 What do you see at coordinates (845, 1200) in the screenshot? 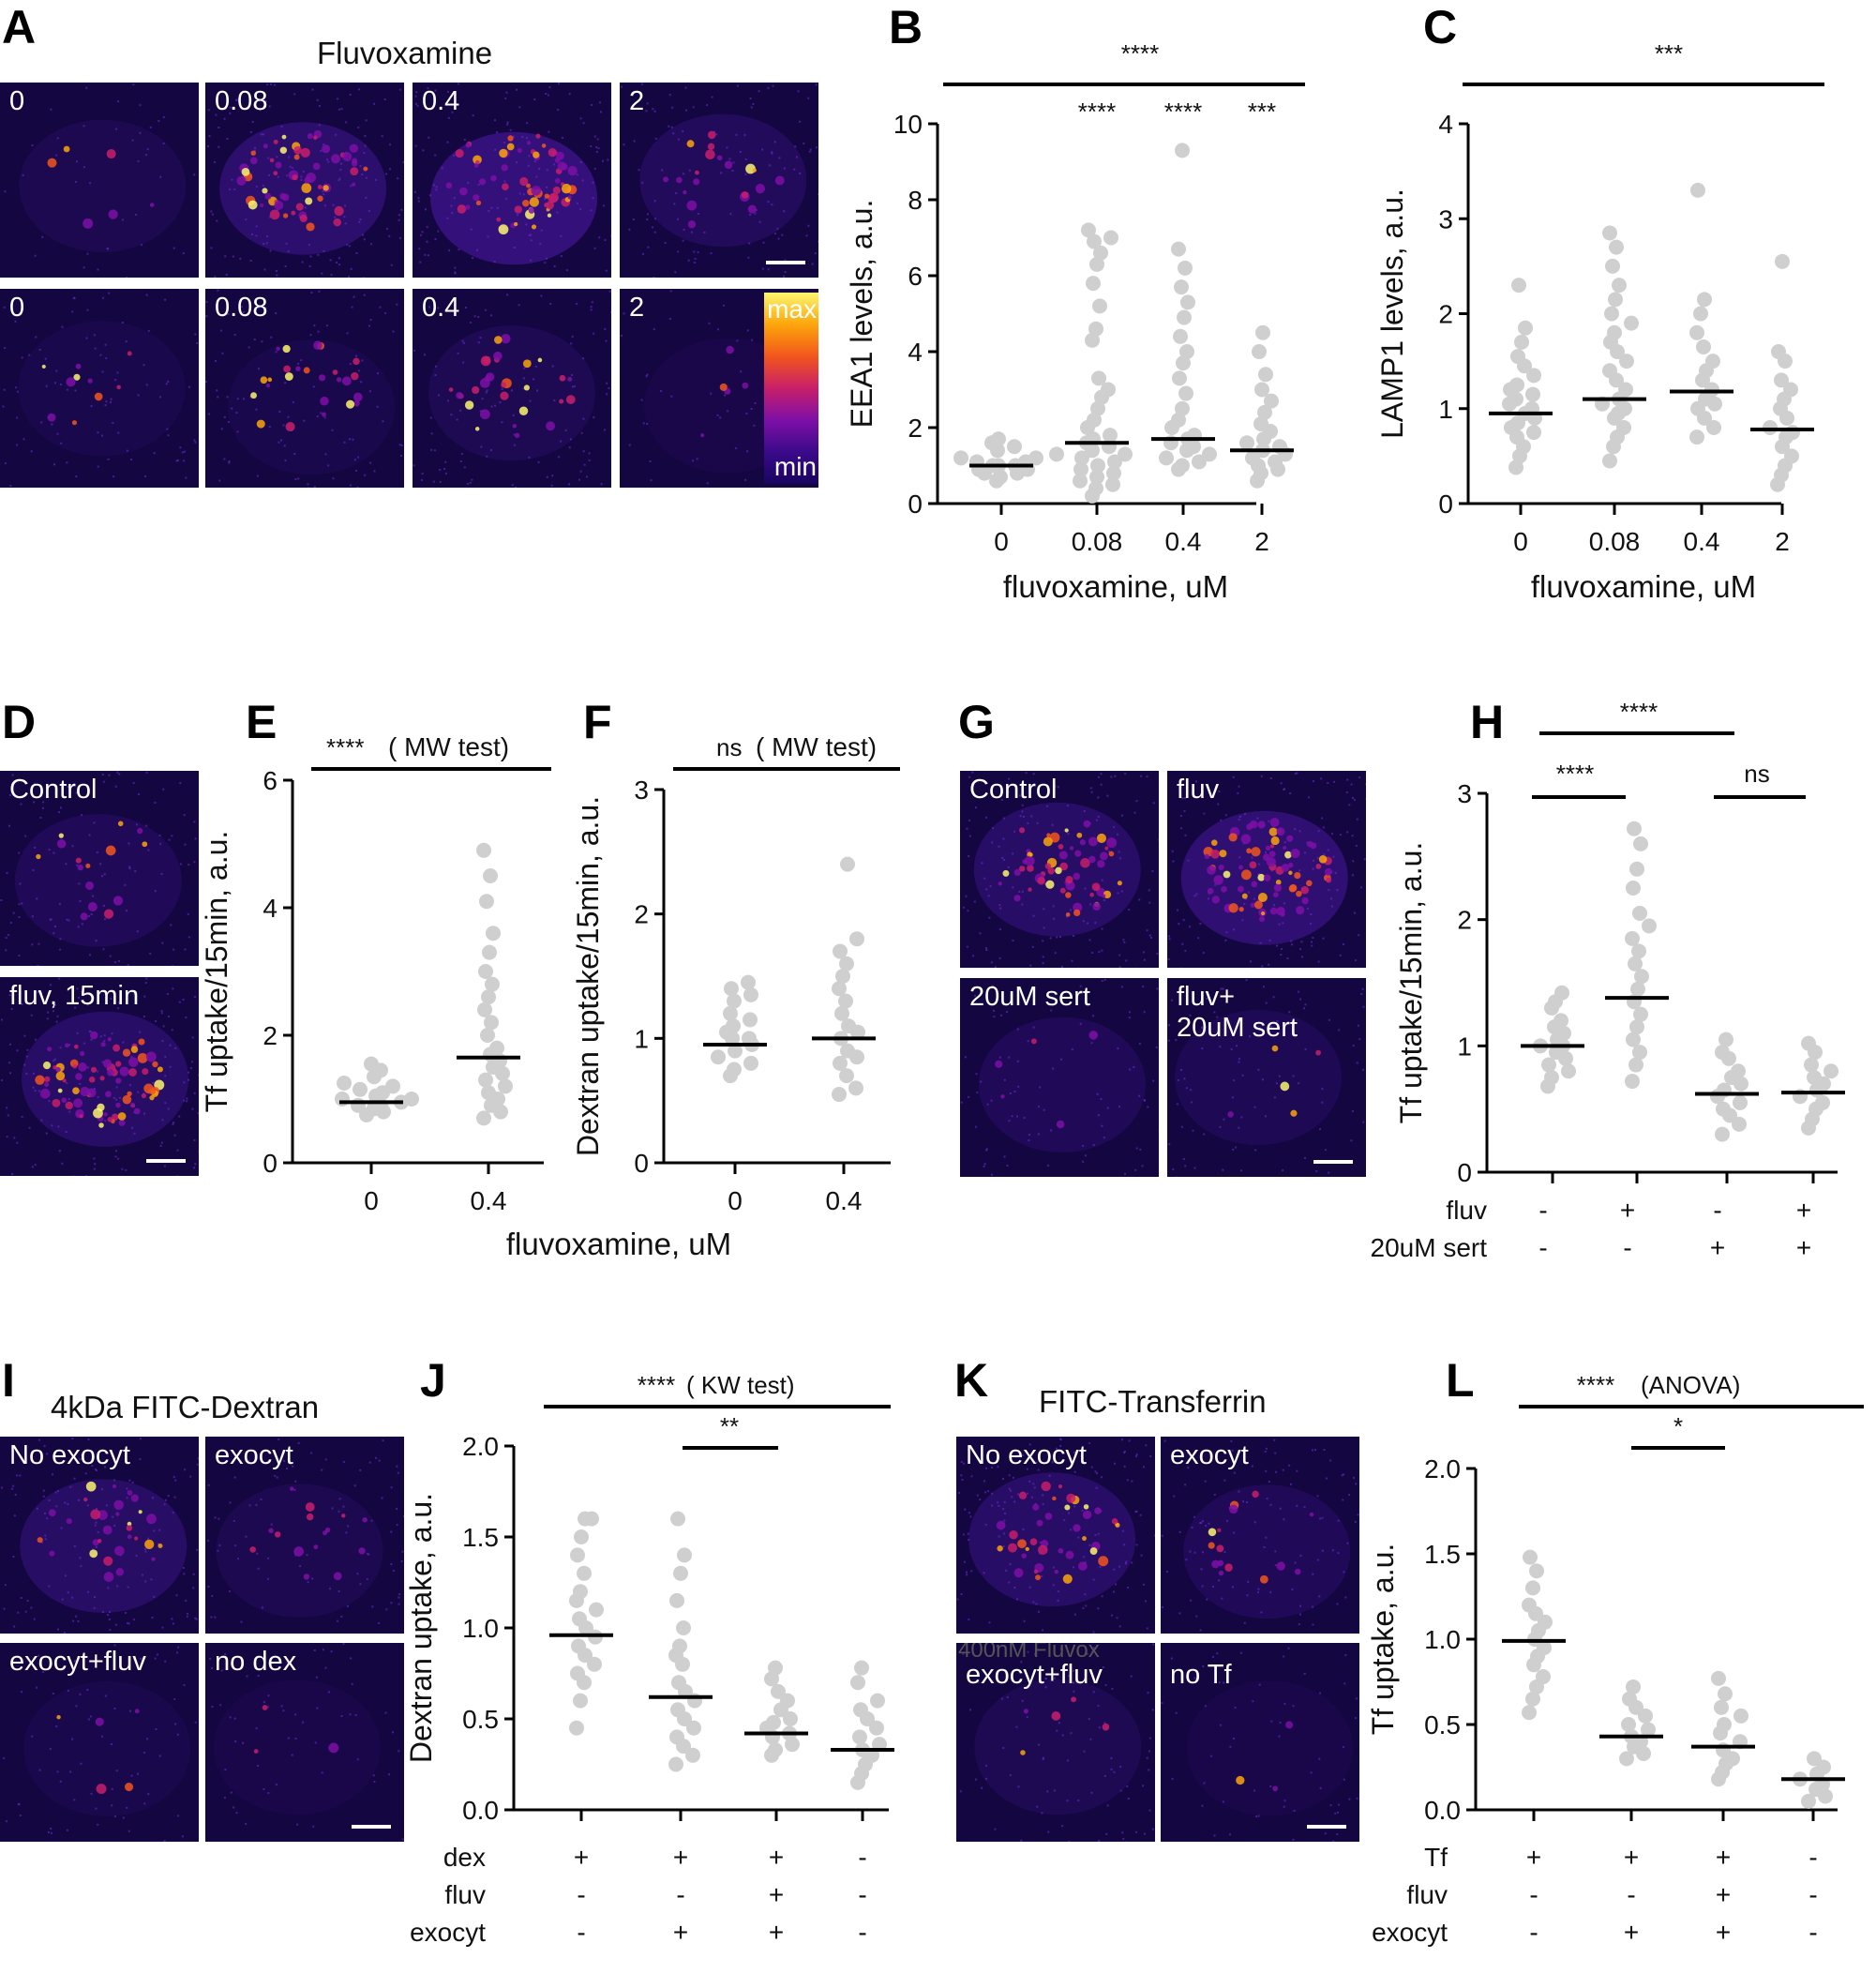
I see `x-tick-label: 0.4` at bounding box center [845, 1200].